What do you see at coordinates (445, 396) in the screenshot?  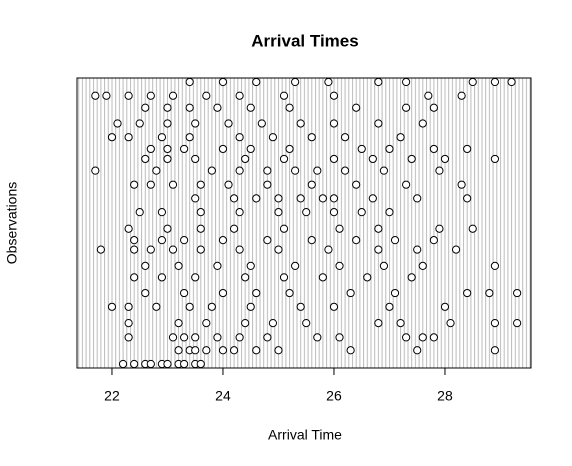 I see `x-tick-label: 28` at bounding box center [445, 396].